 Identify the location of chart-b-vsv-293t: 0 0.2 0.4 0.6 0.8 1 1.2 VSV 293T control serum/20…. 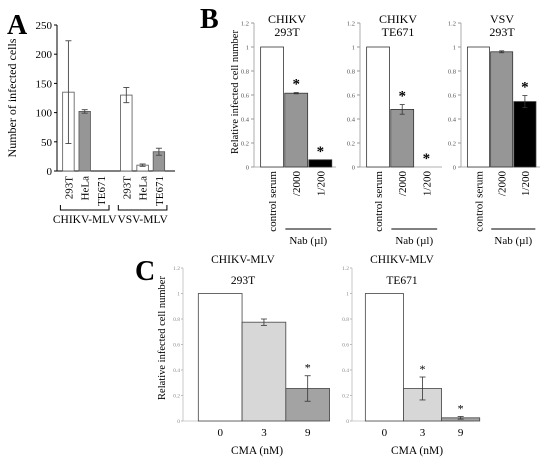
(494, 129).